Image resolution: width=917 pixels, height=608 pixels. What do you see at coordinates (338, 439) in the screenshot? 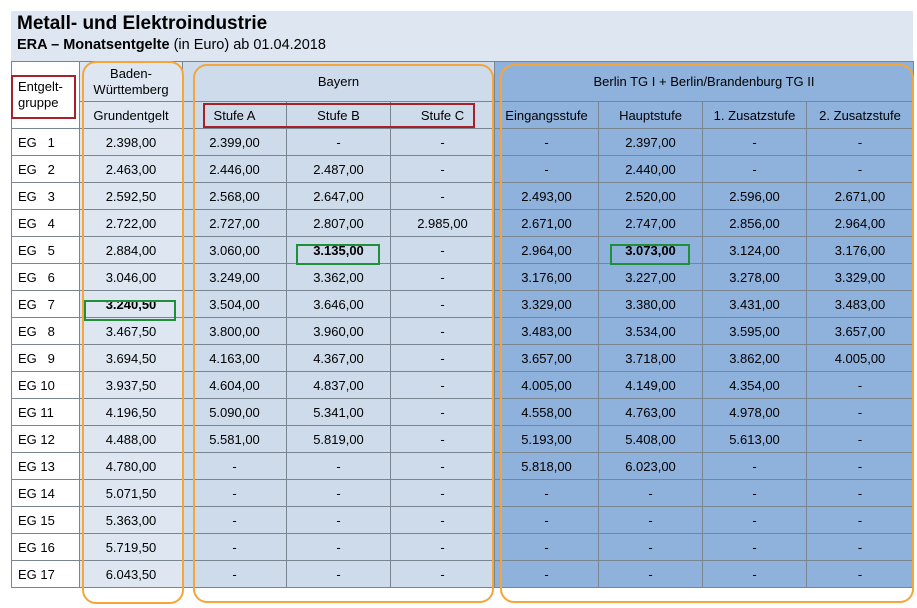
I see `cell-bayern-stufe-b: 5.819,00` at bounding box center [338, 439].